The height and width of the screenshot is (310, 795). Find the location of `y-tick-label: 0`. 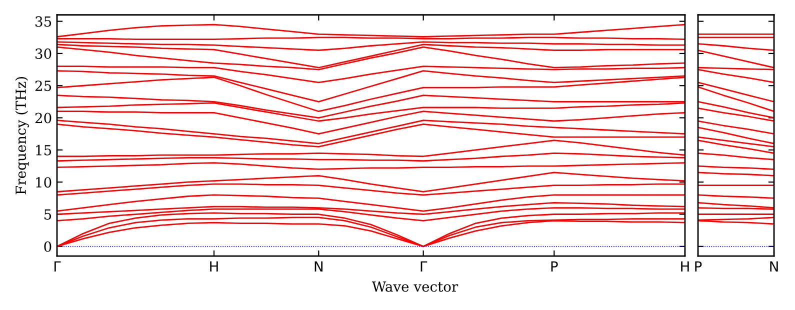

y-tick-label: 0 is located at coordinates (48, 246).